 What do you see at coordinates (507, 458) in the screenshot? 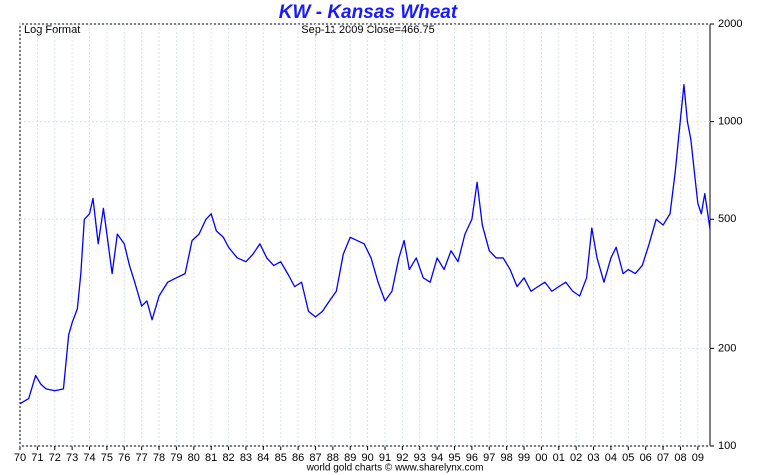
I see `x-tick-label: 98` at bounding box center [507, 458].